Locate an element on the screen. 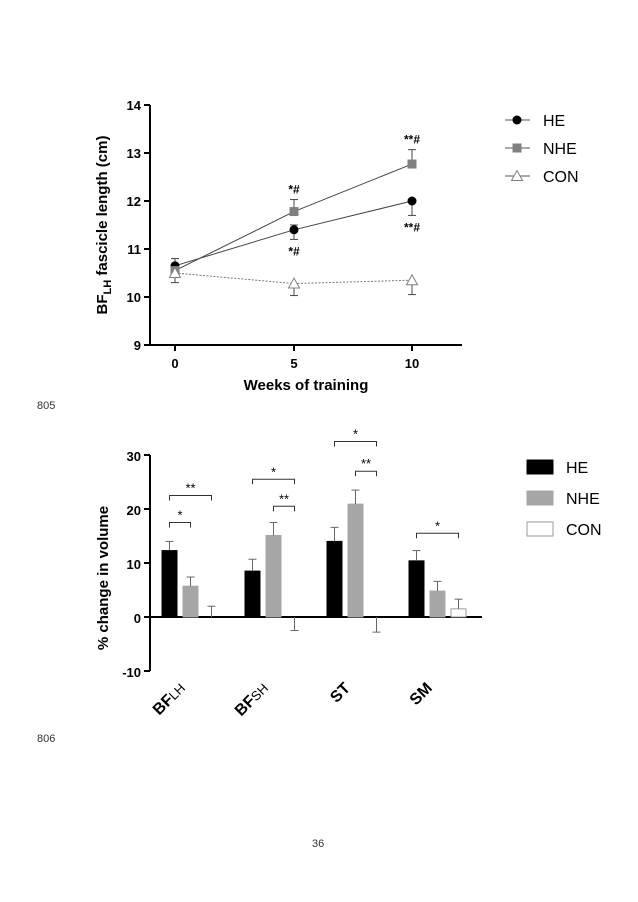 The height and width of the screenshot is (902, 638). bar-chart-y-axis-title: % change in volume is located at coordinates (103, 578).